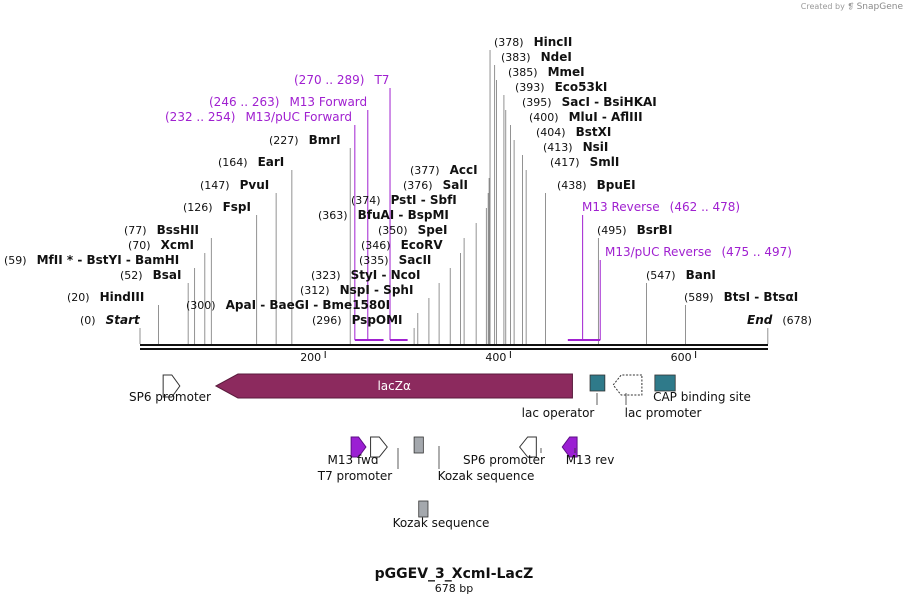  What do you see at coordinates (377, 290) in the screenshot?
I see `site-name: NspI - SphI` at bounding box center [377, 290].